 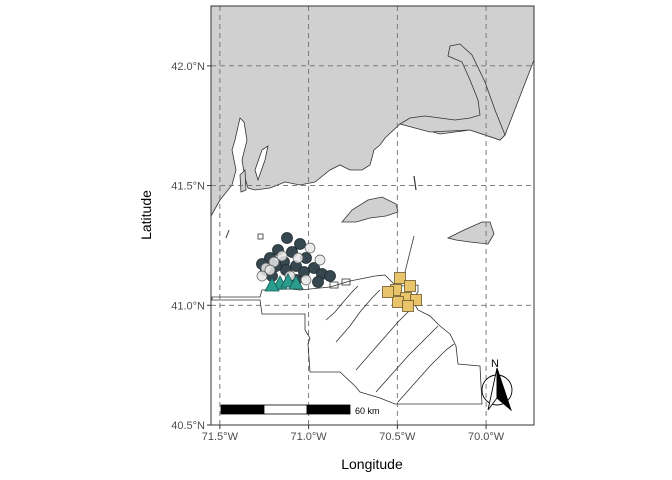 I want to click on small-island, so click(x=415, y=183).